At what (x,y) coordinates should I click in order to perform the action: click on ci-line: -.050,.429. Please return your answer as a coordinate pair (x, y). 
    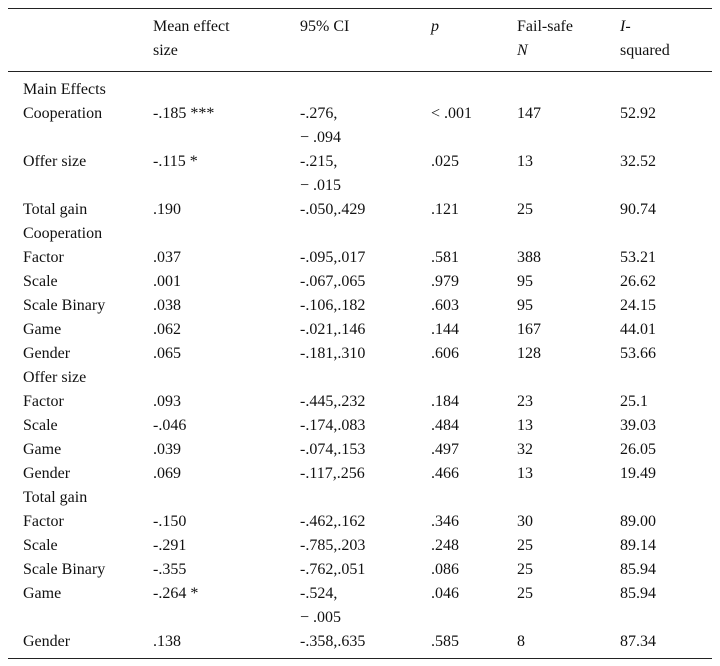
    Looking at the image, I should click on (333, 209).